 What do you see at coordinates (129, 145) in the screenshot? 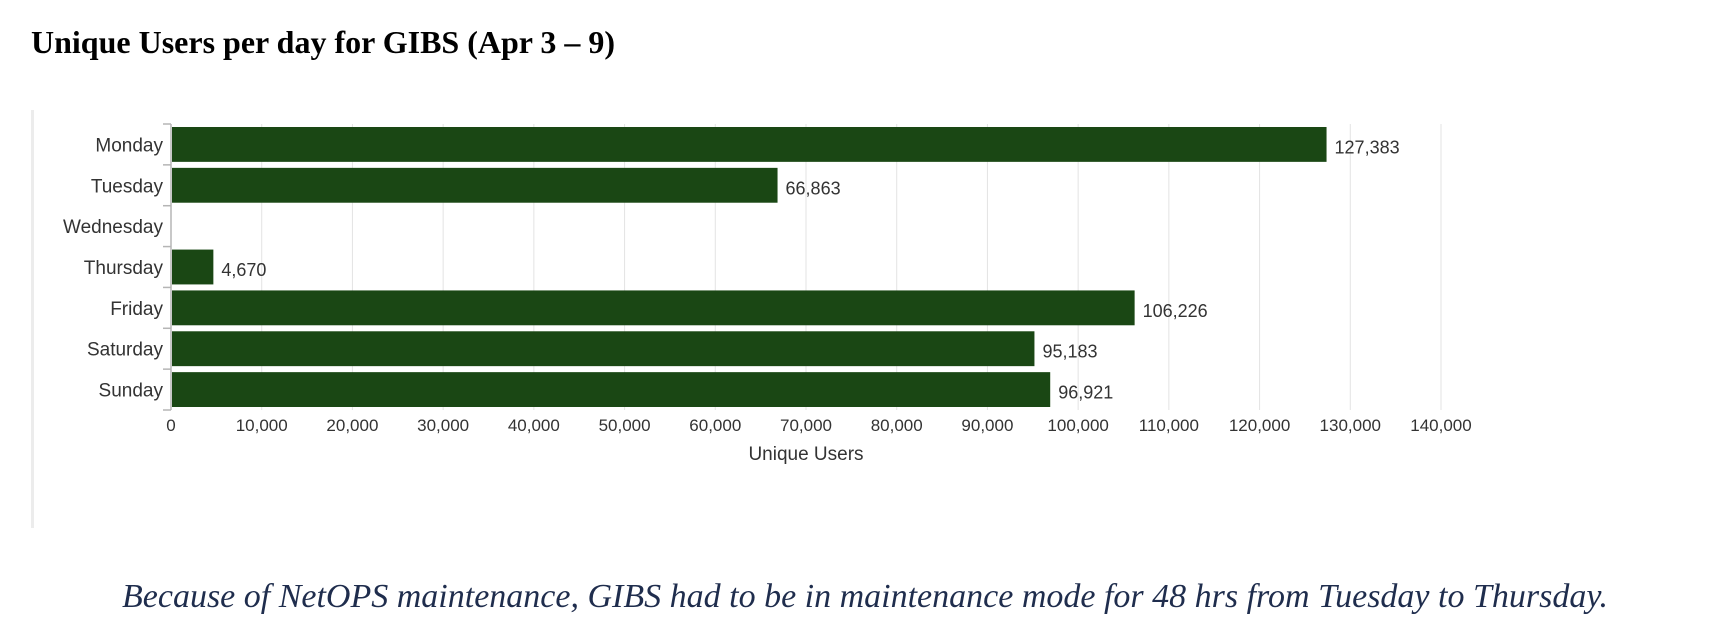
I see `category-label: Monday` at bounding box center [129, 145].